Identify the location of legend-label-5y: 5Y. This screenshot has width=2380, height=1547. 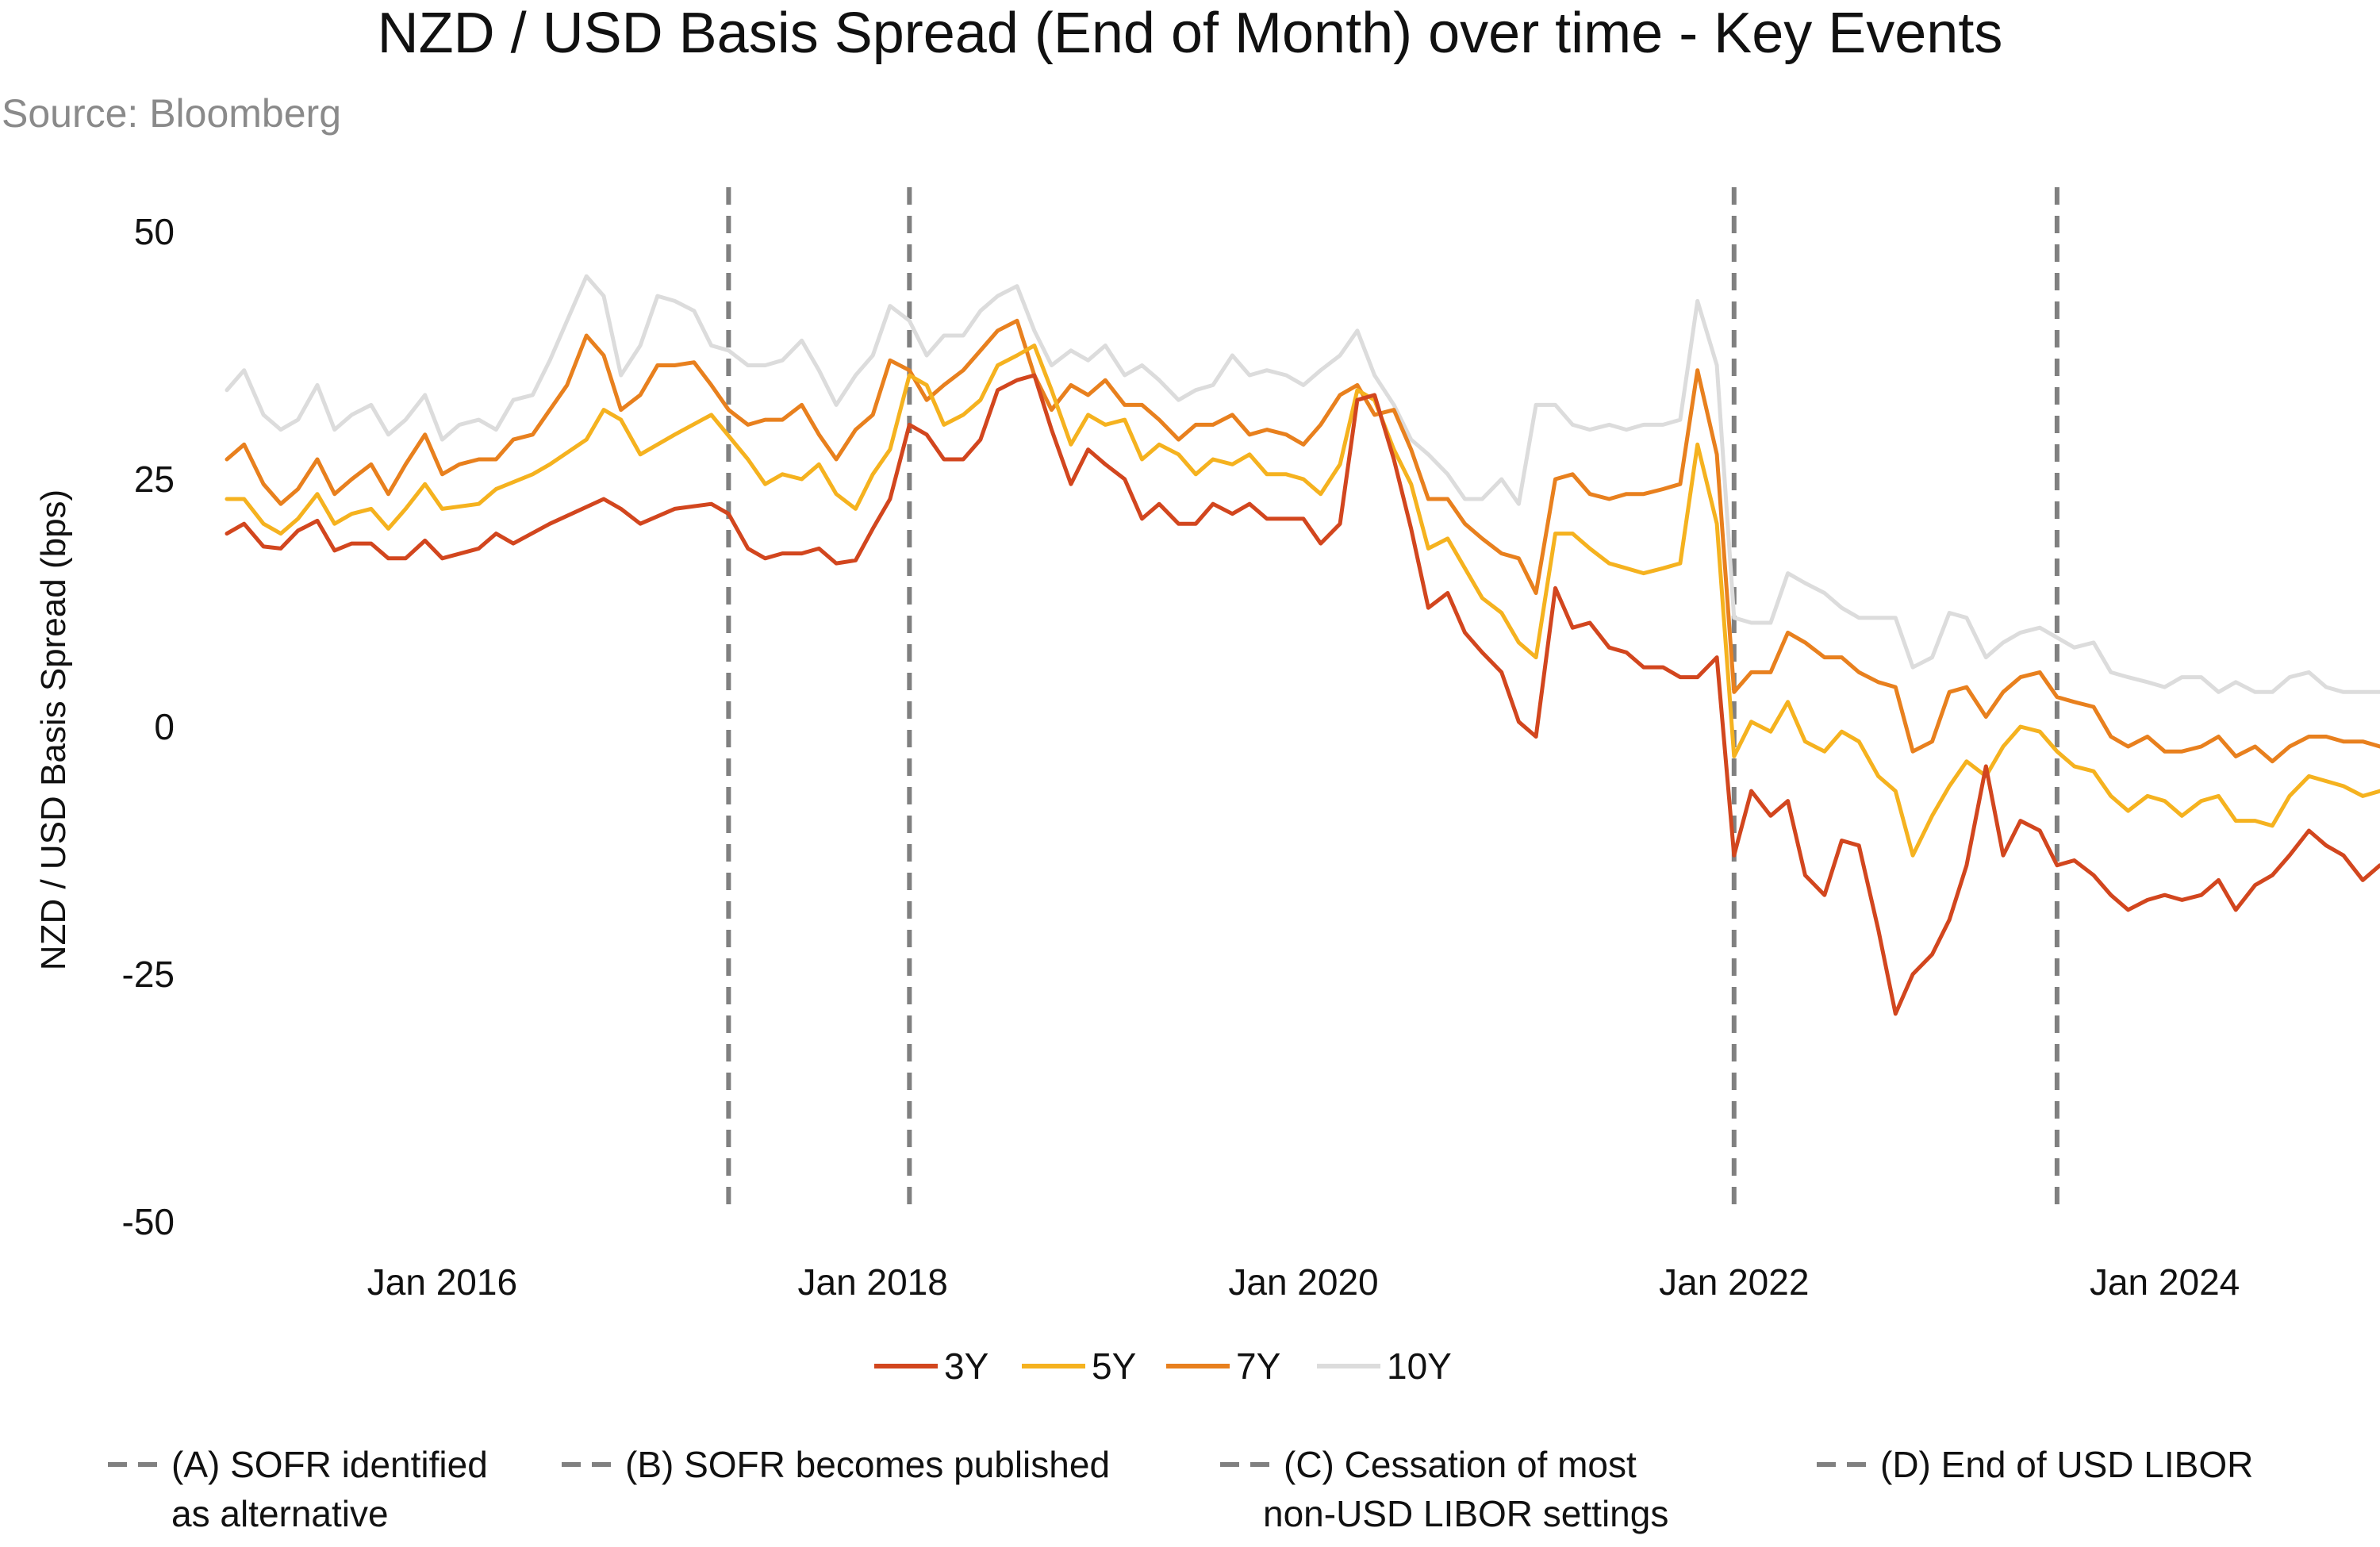
(1114, 1366).